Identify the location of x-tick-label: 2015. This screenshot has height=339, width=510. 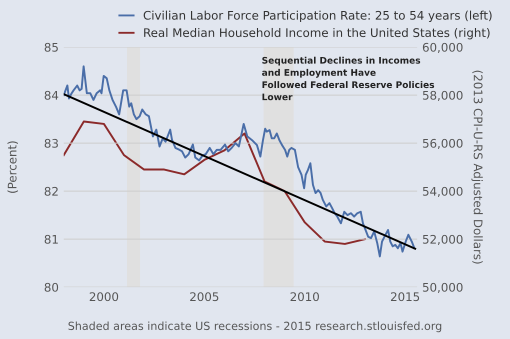
(405, 297).